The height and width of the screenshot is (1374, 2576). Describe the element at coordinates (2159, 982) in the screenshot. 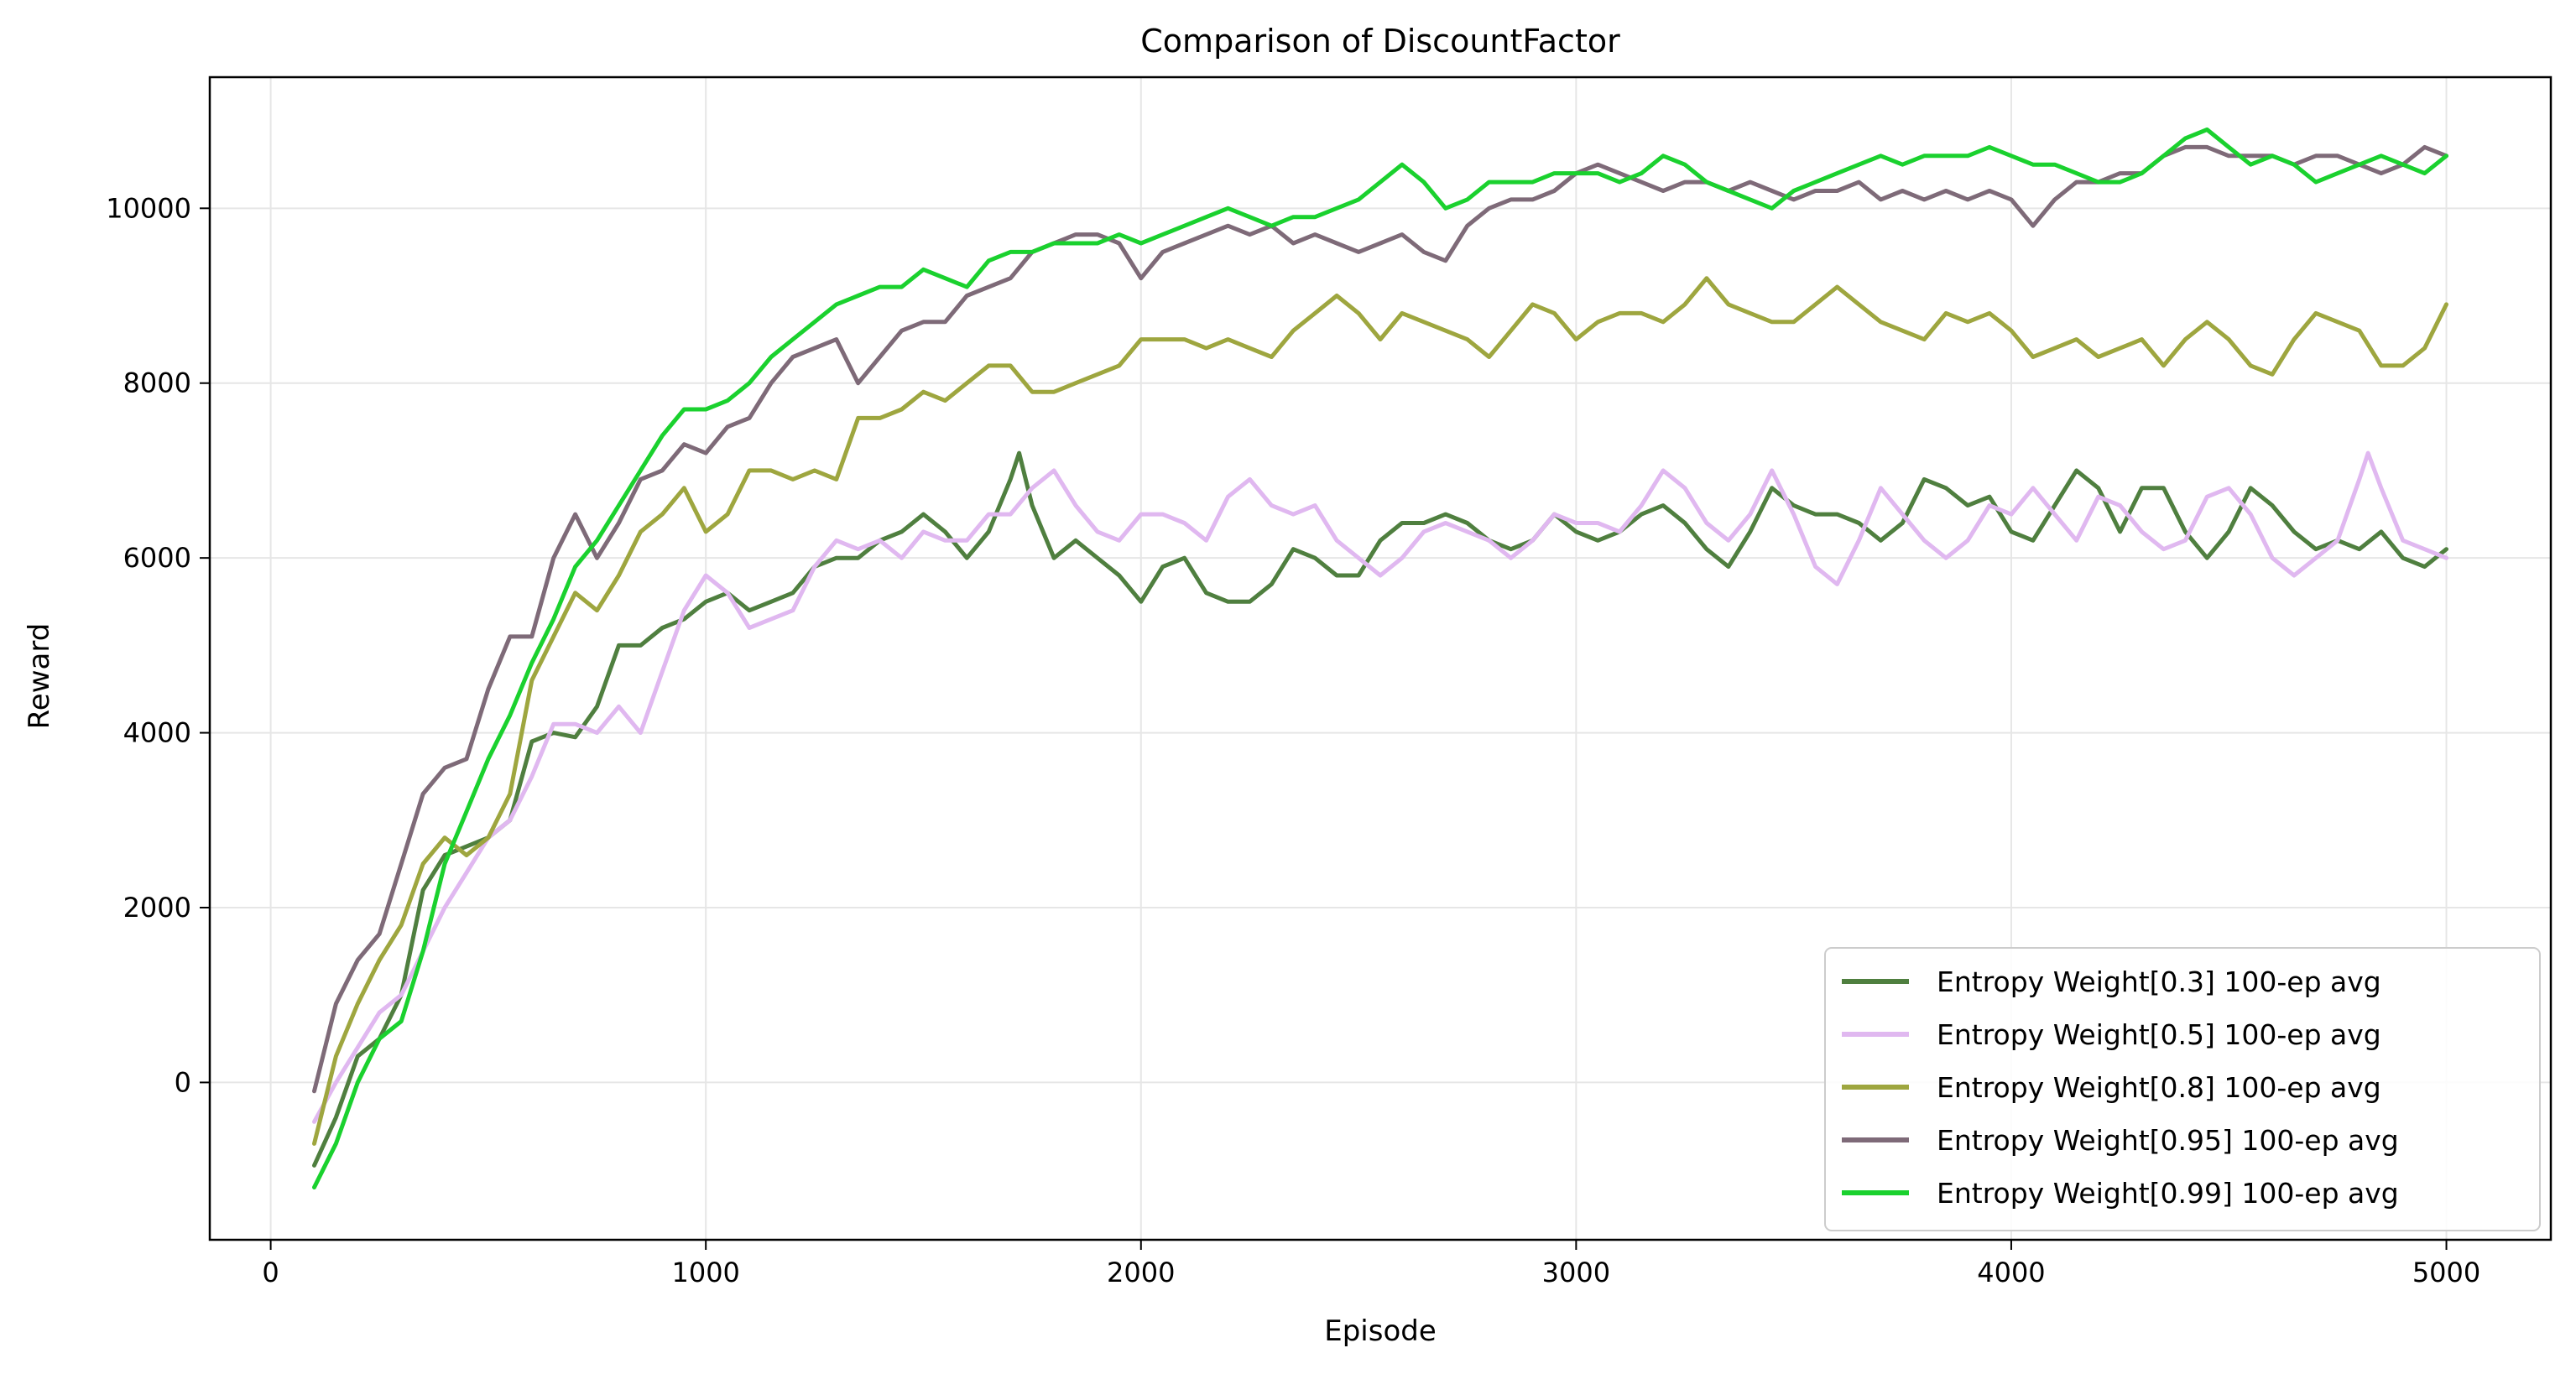

I see `legend-label-0: Entropy Weight[0.3] 100-ep avg` at that location.